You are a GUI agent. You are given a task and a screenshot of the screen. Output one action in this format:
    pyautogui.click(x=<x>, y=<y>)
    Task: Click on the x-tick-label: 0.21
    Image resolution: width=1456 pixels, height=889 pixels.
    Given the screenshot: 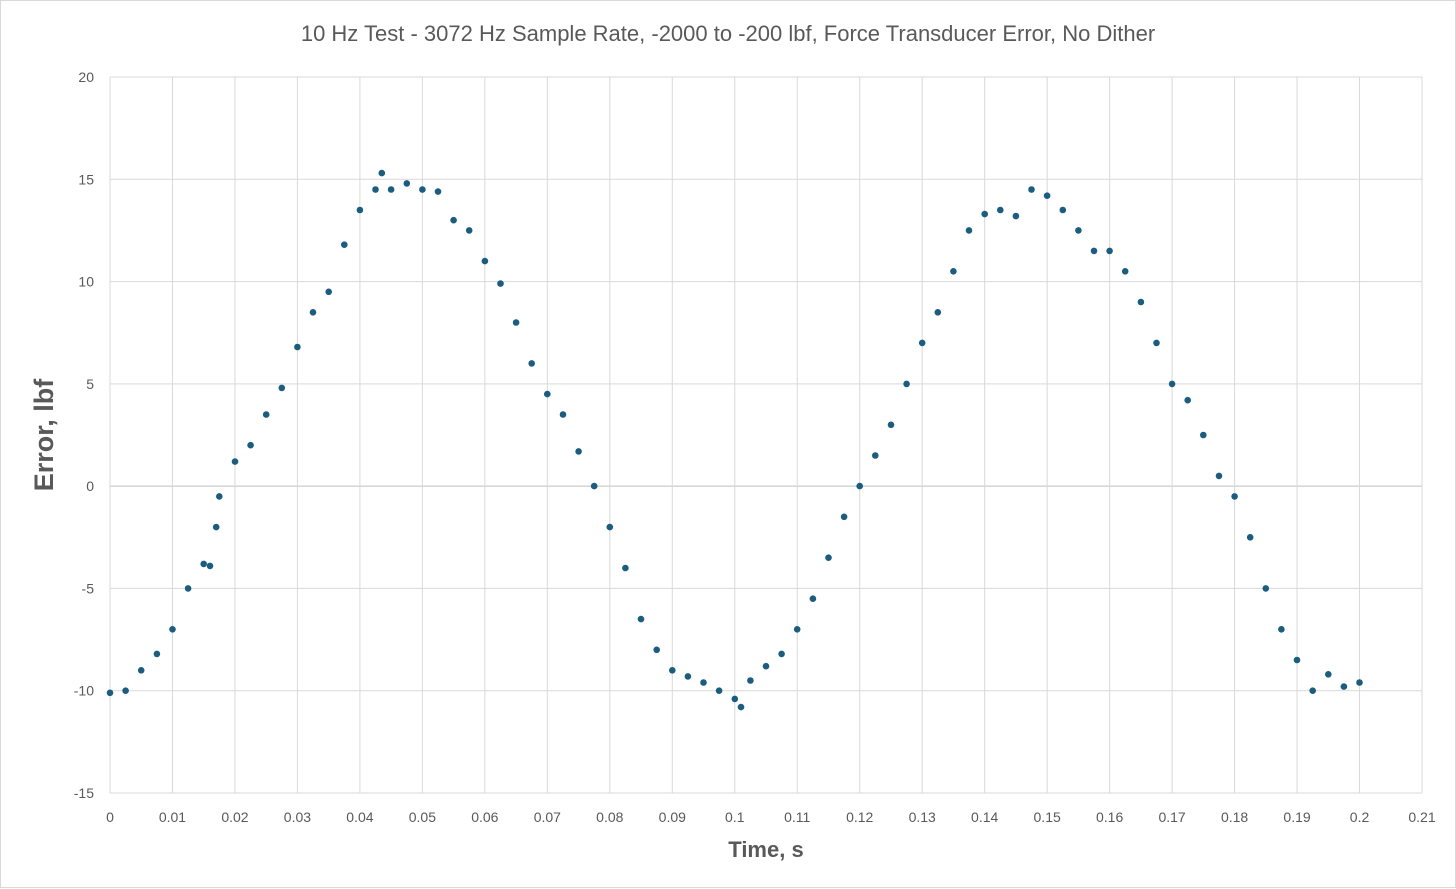 What is the action you would take?
    pyautogui.click(x=1421, y=817)
    